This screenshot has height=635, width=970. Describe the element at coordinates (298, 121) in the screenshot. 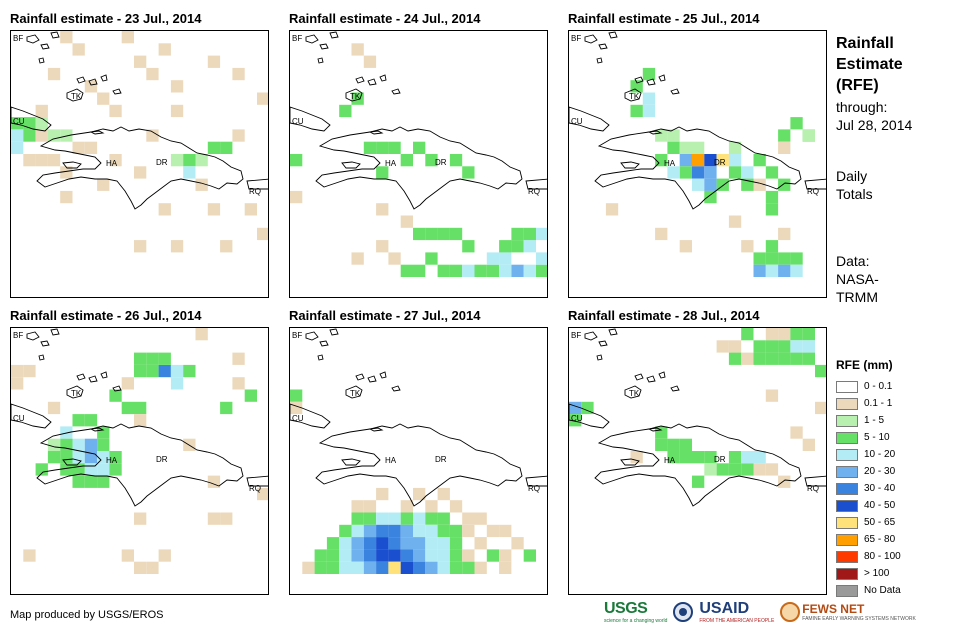

I see `country-label: CU` at that location.